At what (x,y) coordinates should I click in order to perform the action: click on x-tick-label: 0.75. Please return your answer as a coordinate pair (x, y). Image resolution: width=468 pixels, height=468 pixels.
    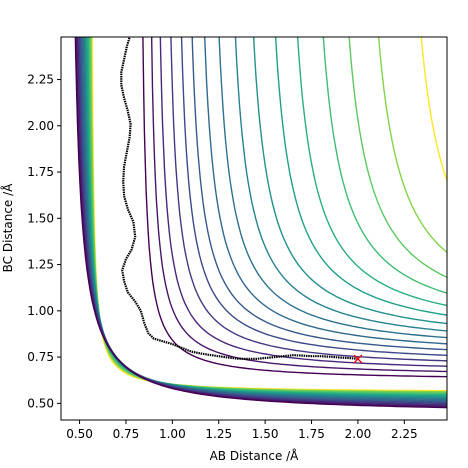
    Looking at the image, I should click on (126, 434).